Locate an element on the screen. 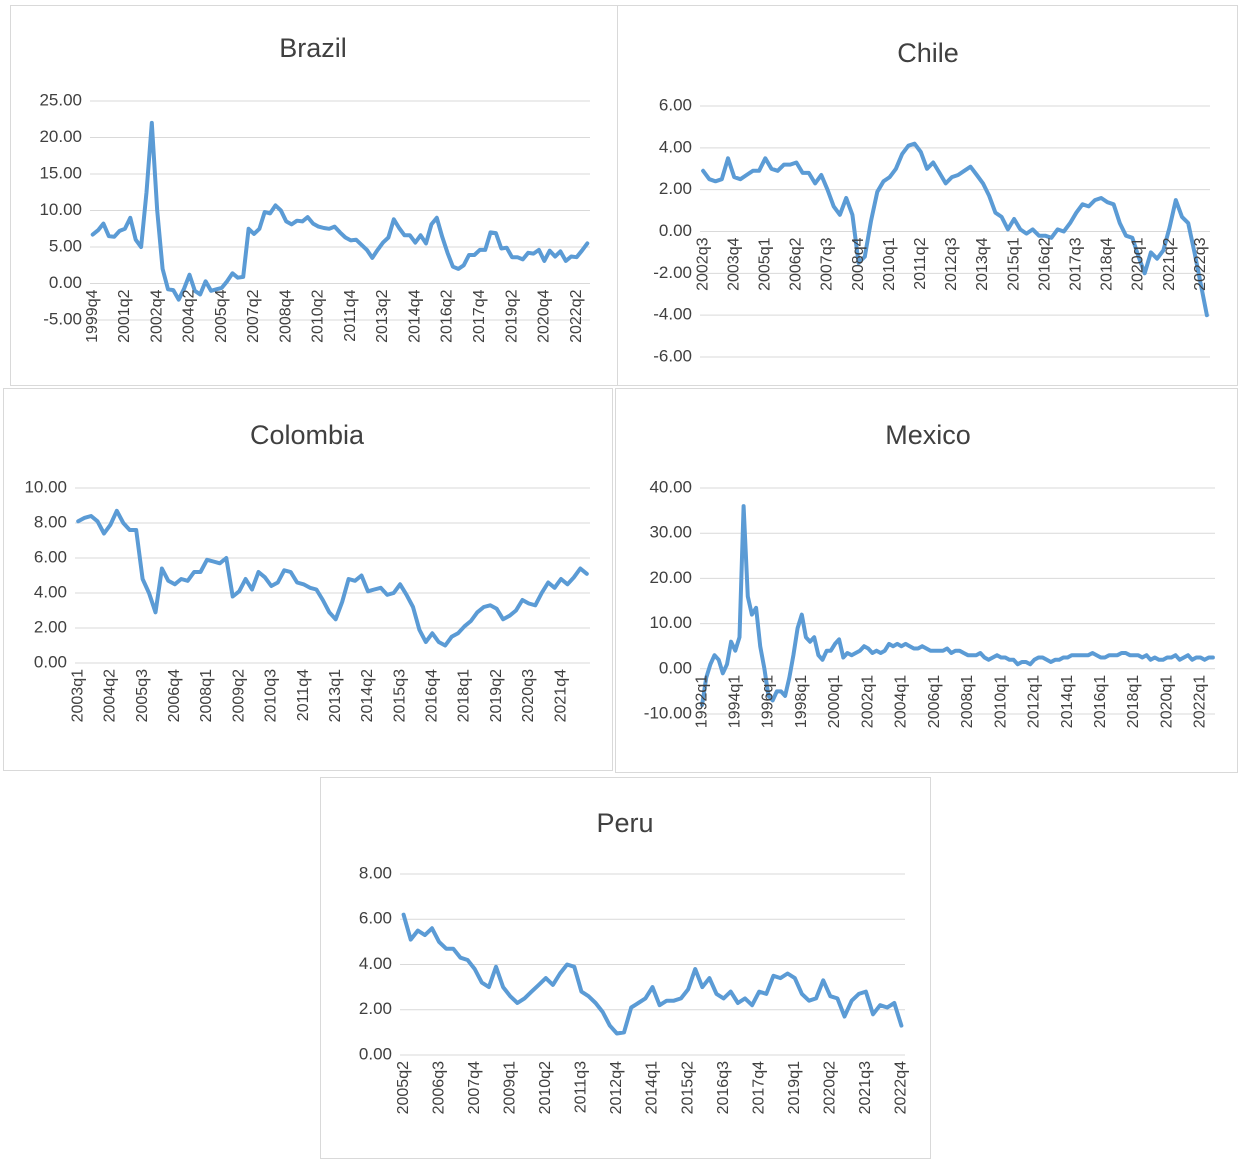  x-tick-label: 2013q4 is located at coordinates (982, 263).